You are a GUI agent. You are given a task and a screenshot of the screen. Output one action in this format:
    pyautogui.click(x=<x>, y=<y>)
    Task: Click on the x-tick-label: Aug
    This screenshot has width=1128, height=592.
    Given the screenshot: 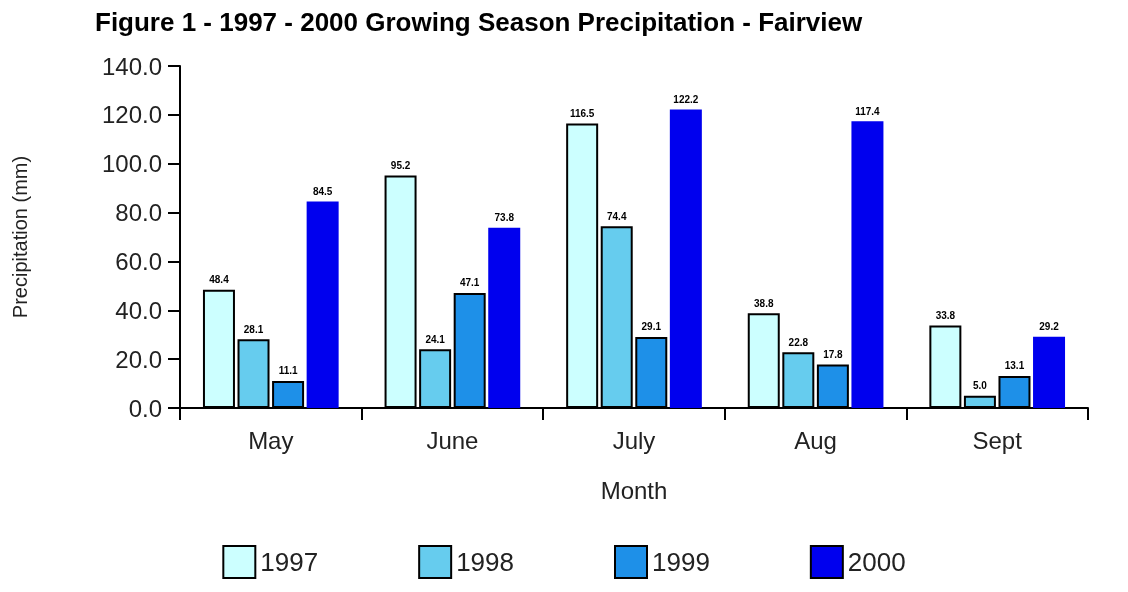 What is the action you would take?
    pyautogui.click(x=815, y=440)
    